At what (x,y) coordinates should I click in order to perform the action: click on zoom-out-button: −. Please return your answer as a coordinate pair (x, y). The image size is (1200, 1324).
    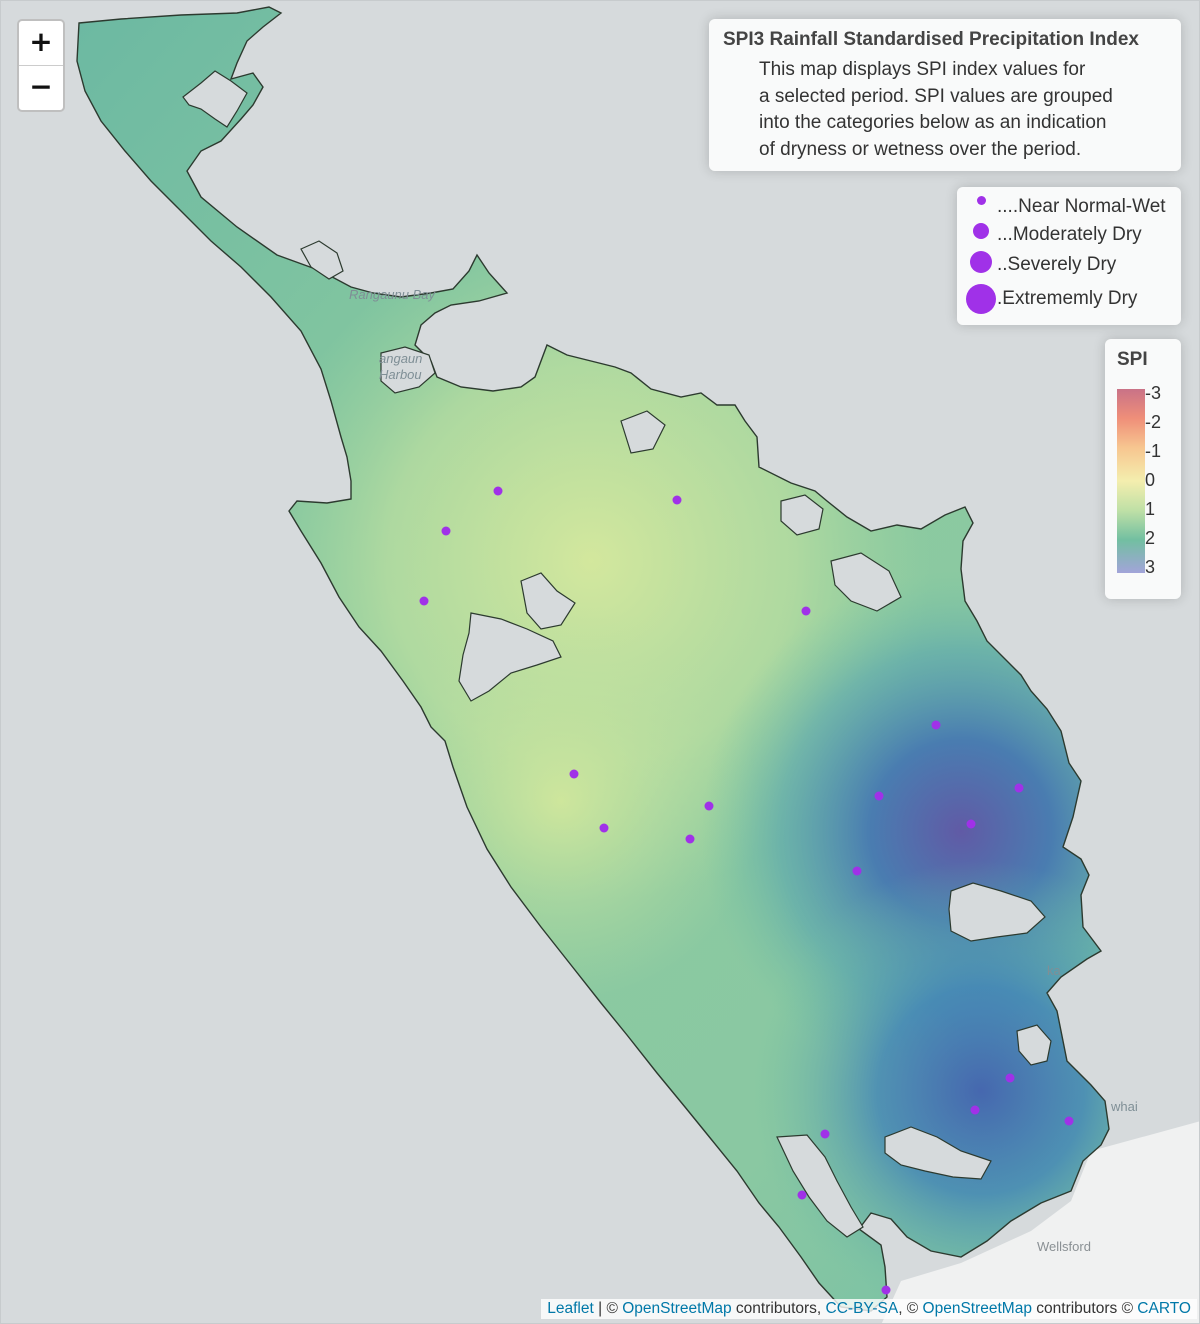
    Looking at the image, I should click on (41, 87).